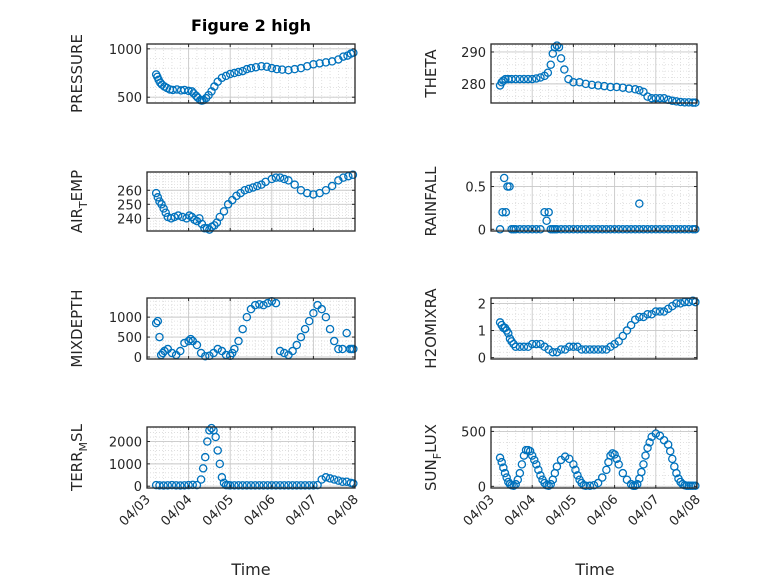 Image resolution: width=778 pixels, height=583 pixels. Describe the element at coordinates (561, 510) in the screenshot. I see `x-tick-label: 04/05` at that location.